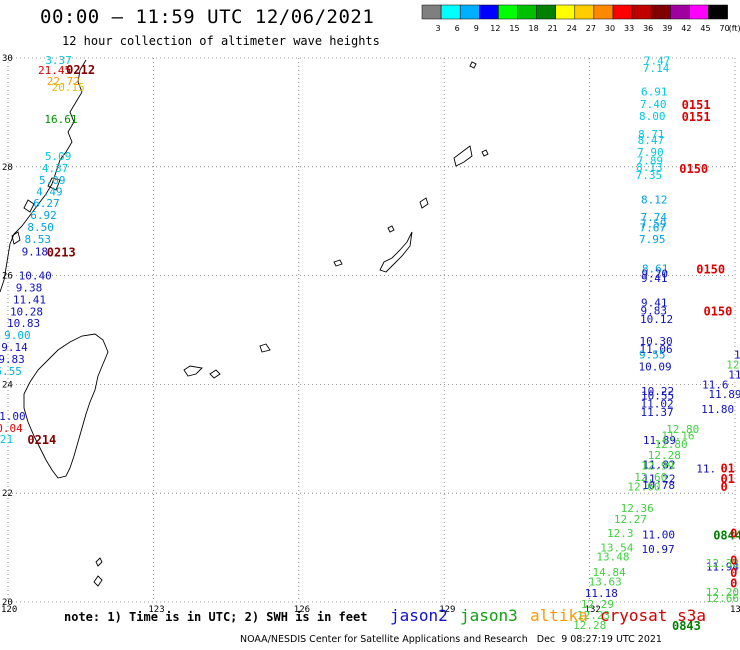 Image resolution: width=740 pixels, height=650 pixels. Describe the element at coordinates (654, 273) in the screenshot. I see `wave-height-value: 9.20` at that location.